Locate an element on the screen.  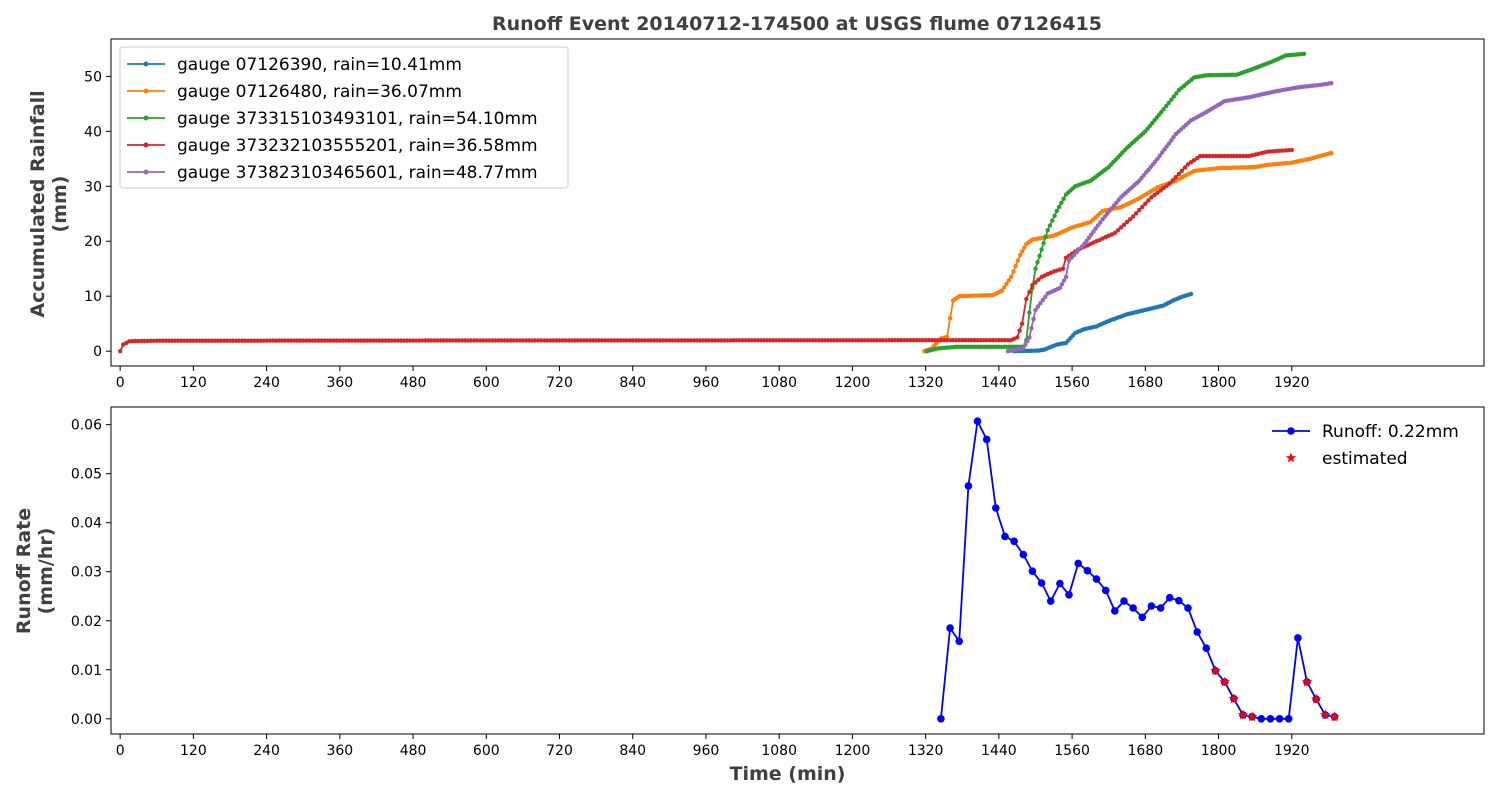
x-tick-label: 120 is located at coordinates (193, 751).